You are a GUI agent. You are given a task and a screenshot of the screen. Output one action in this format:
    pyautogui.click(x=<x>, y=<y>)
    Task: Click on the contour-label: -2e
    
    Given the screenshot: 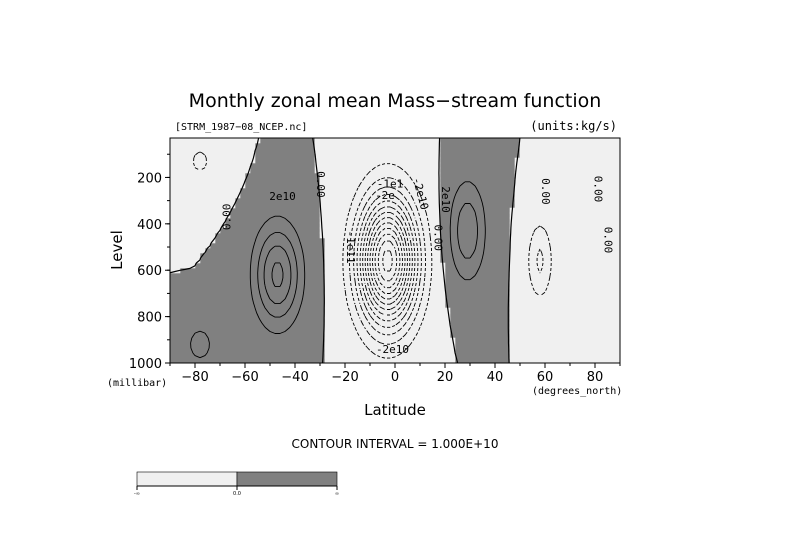 What is the action you would take?
    pyautogui.click(x=385, y=195)
    